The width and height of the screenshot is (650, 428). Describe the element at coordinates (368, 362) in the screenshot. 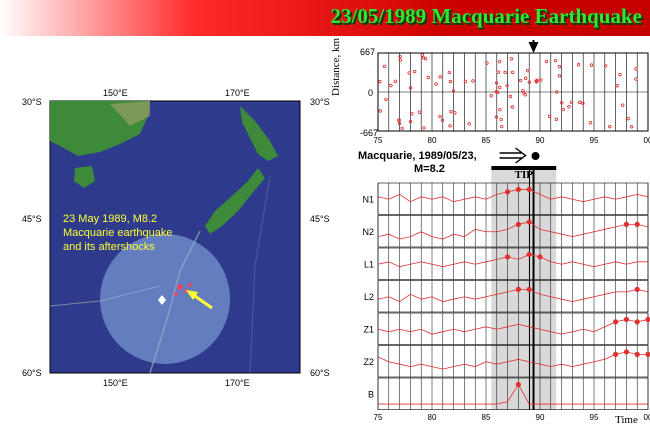

I see `series-label: Z2` at that location.